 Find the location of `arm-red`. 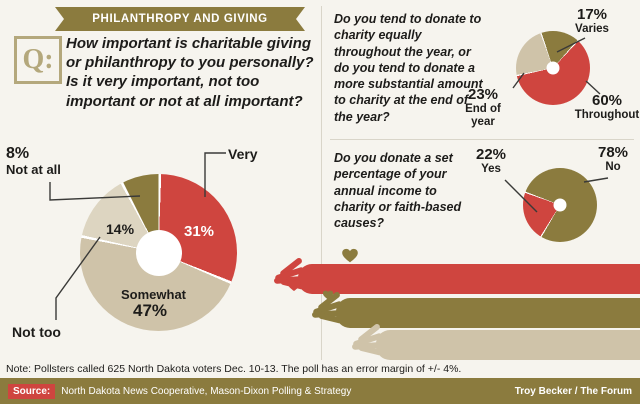

arm-red is located at coordinates (457, 276).